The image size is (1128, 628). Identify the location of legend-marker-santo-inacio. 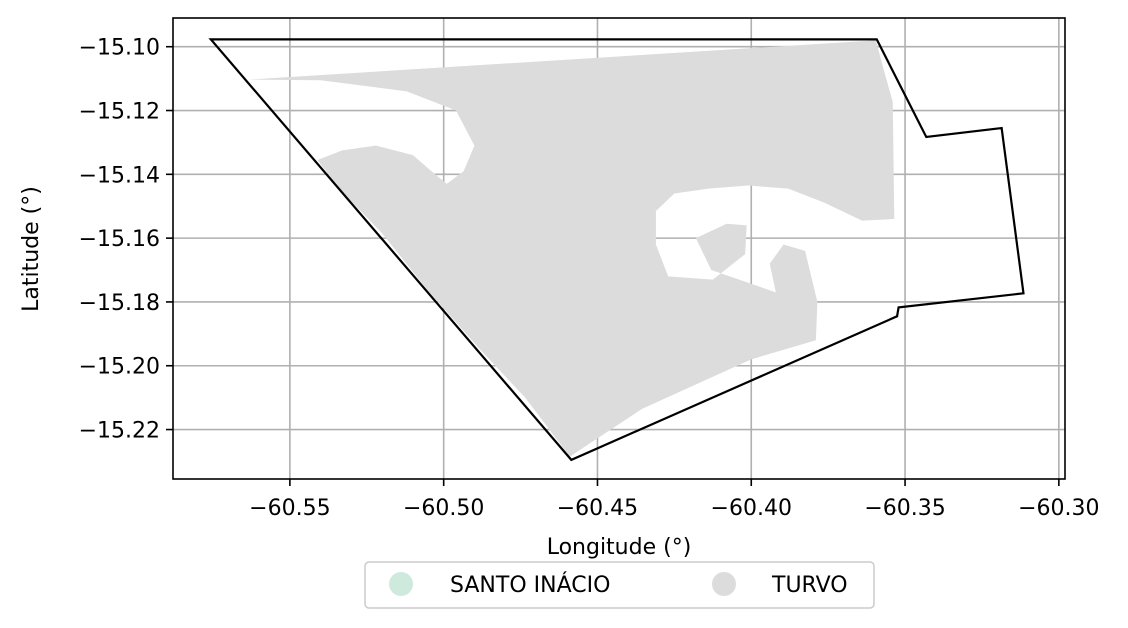
(401, 584).